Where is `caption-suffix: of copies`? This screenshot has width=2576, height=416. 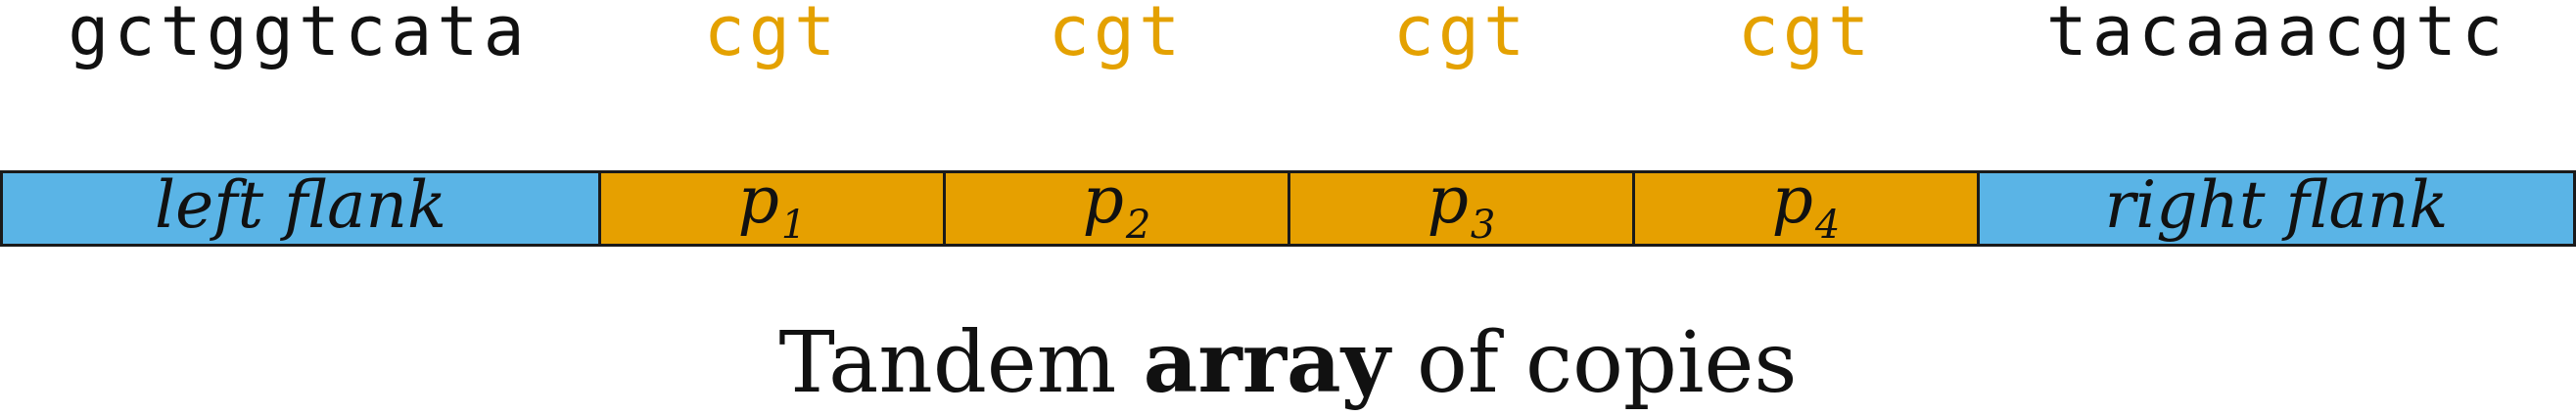
caption-suffix: of copies is located at coordinates (1608, 363).